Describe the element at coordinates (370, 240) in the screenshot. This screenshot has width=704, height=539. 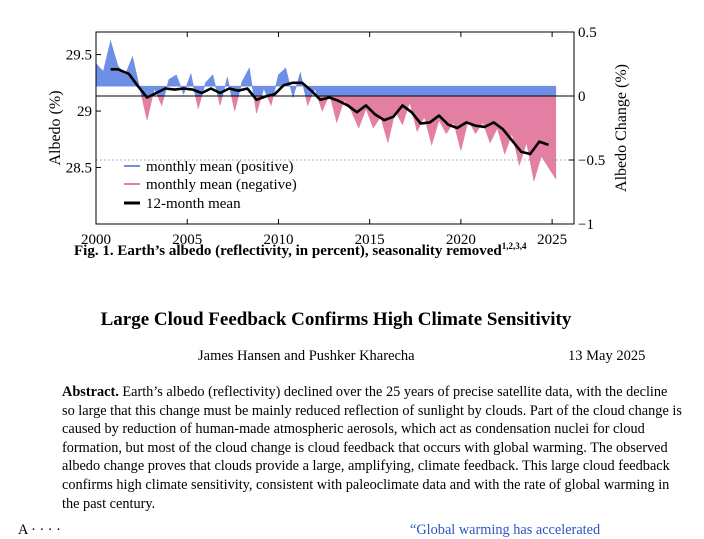
I see `x-tick-label-2015: 2015` at that location.